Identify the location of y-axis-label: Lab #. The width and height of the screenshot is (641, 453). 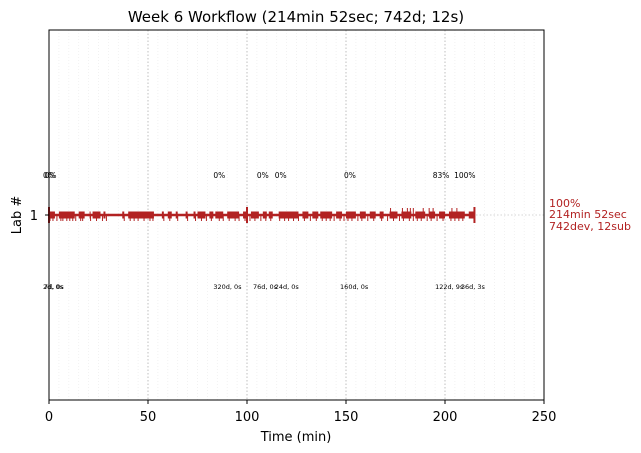
(17, 215).